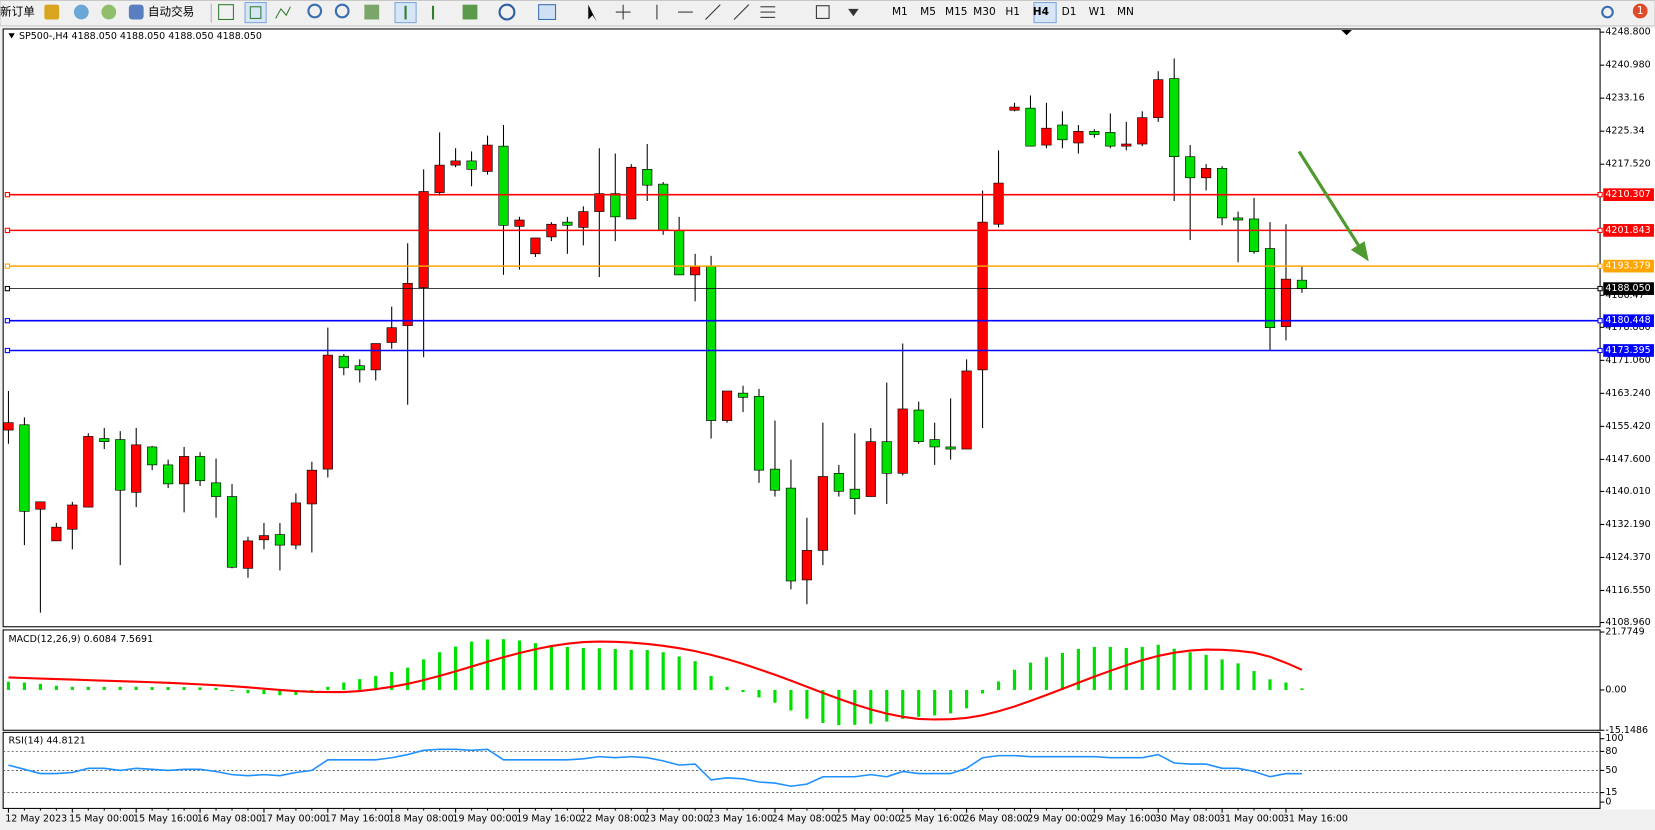  What do you see at coordinates (1624, 98) in the screenshot?
I see `y-tick-label: 4233.16` at bounding box center [1624, 98].